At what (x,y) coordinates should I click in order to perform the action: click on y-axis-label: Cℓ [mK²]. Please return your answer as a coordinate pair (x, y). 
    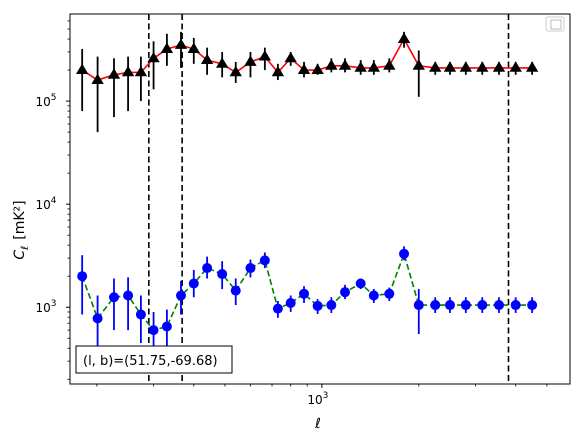
    Looking at the image, I should click on (21, 229).